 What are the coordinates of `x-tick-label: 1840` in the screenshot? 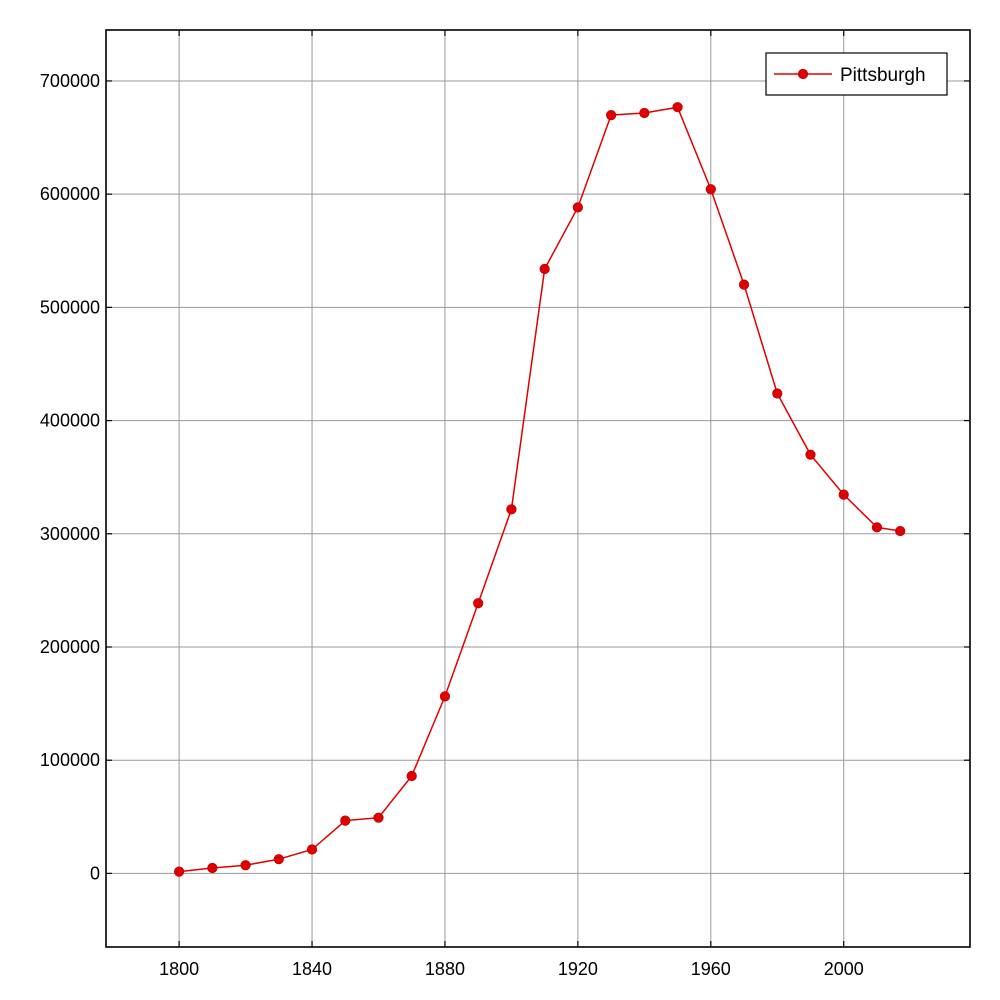 It's located at (312, 969).